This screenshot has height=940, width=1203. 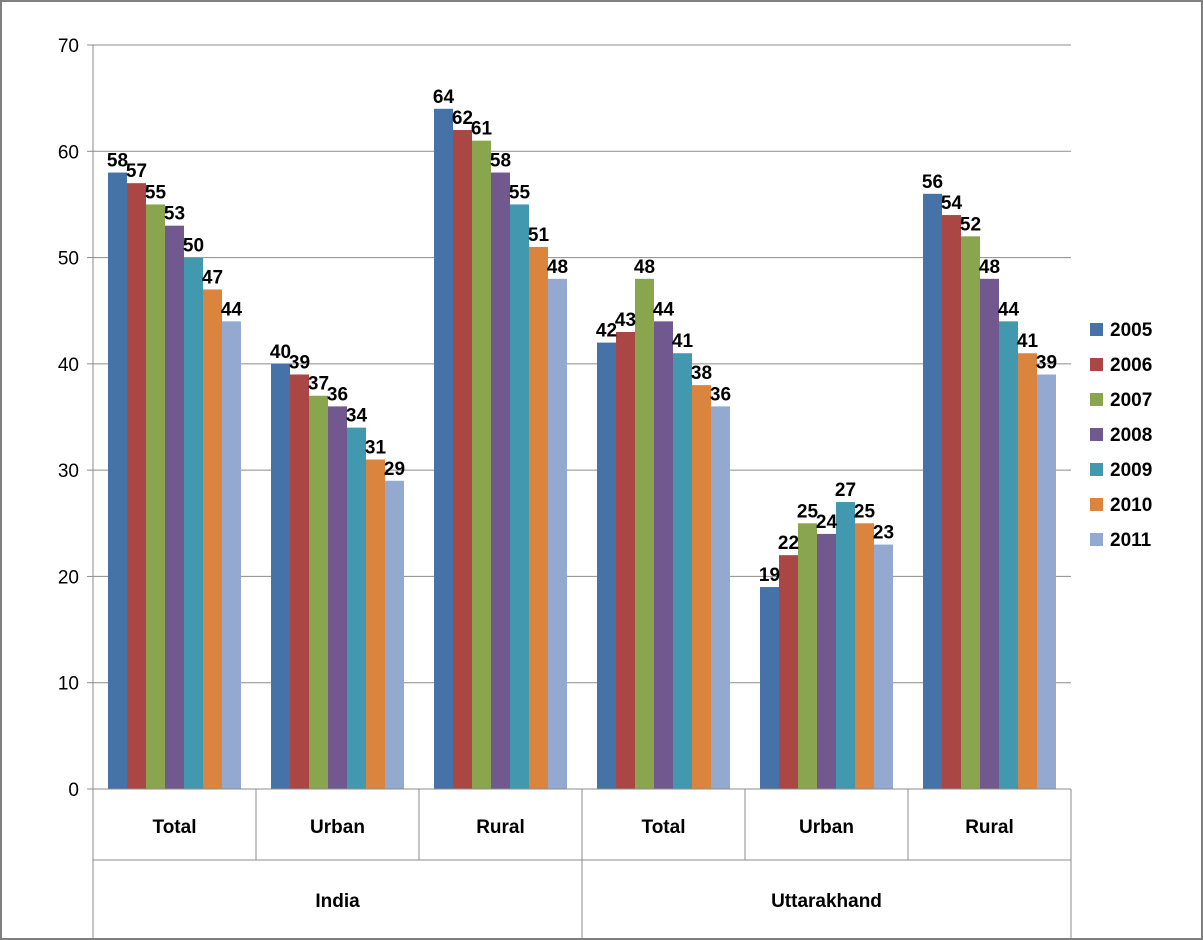 What do you see at coordinates (1131, 330) in the screenshot?
I see `legend-label: 2005` at bounding box center [1131, 330].